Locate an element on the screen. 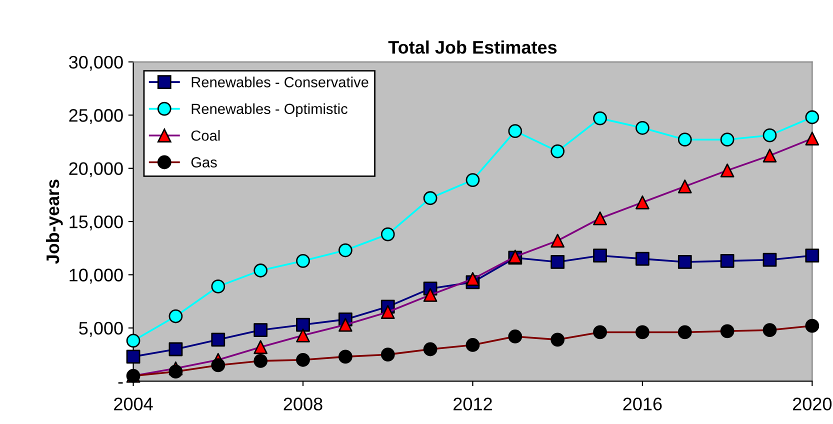 This screenshot has height=424, width=833. x-tick-label: 2016 is located at coordinates (642, 404).